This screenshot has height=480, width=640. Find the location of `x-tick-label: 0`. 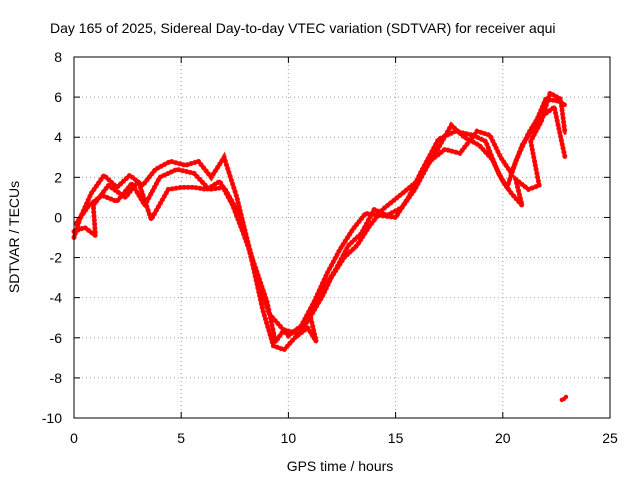

x-tick-label: 0 is located at coordinates (74, 438).